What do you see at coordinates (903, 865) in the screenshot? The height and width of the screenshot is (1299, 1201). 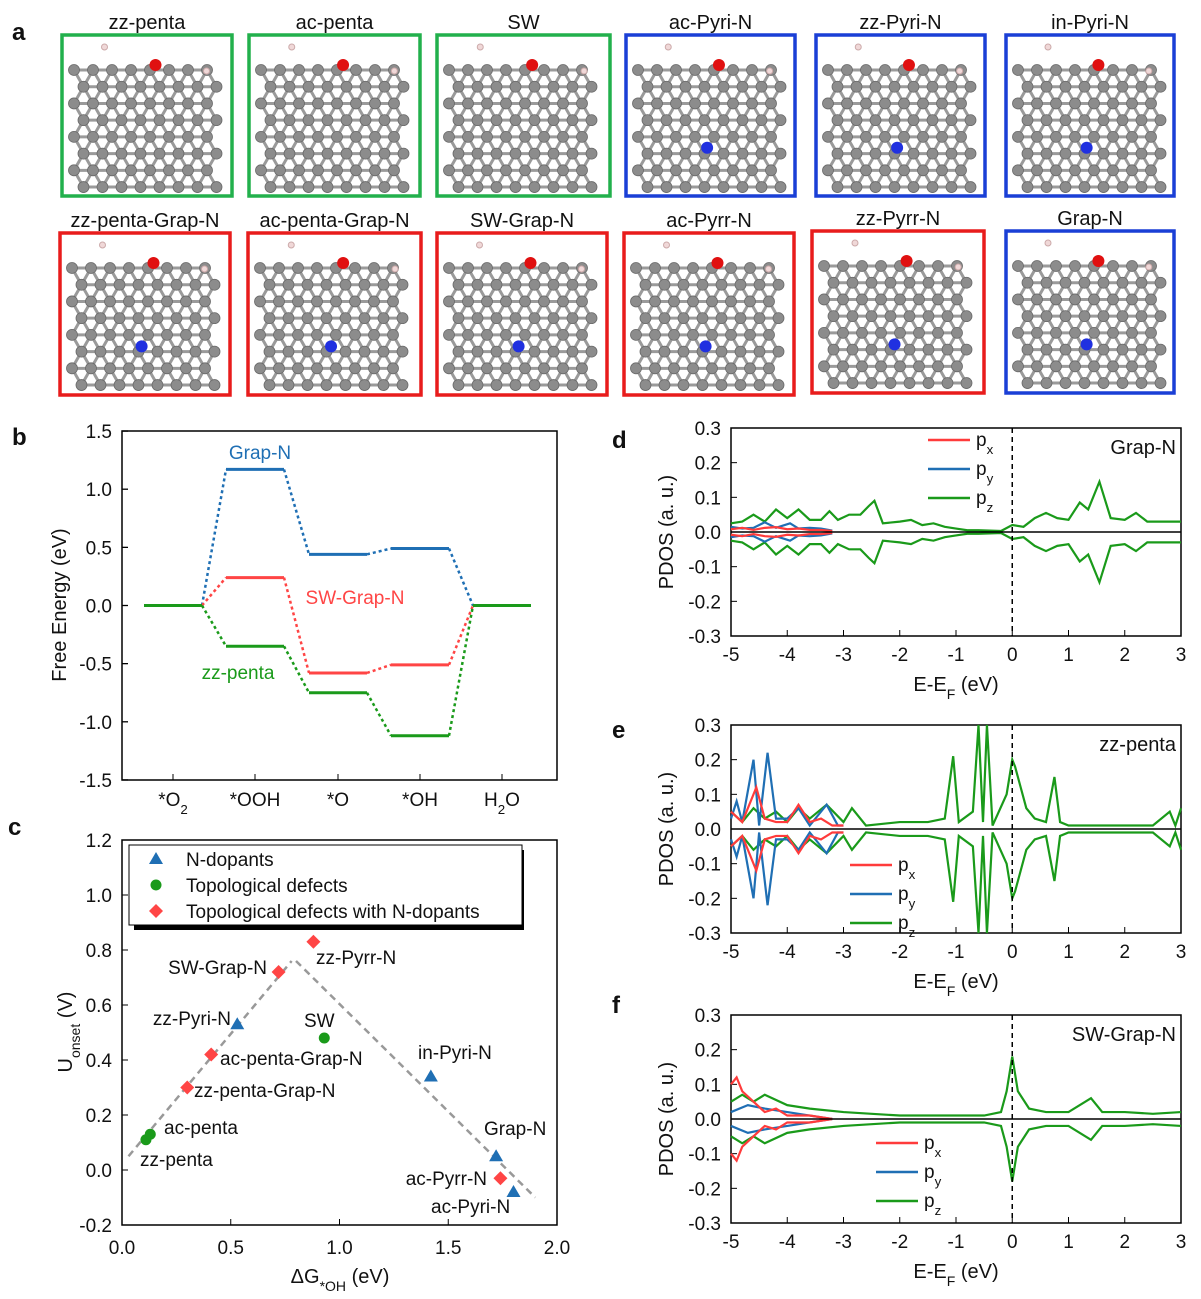 I see `legend-label-main: p` at bounding box center [903, 865].